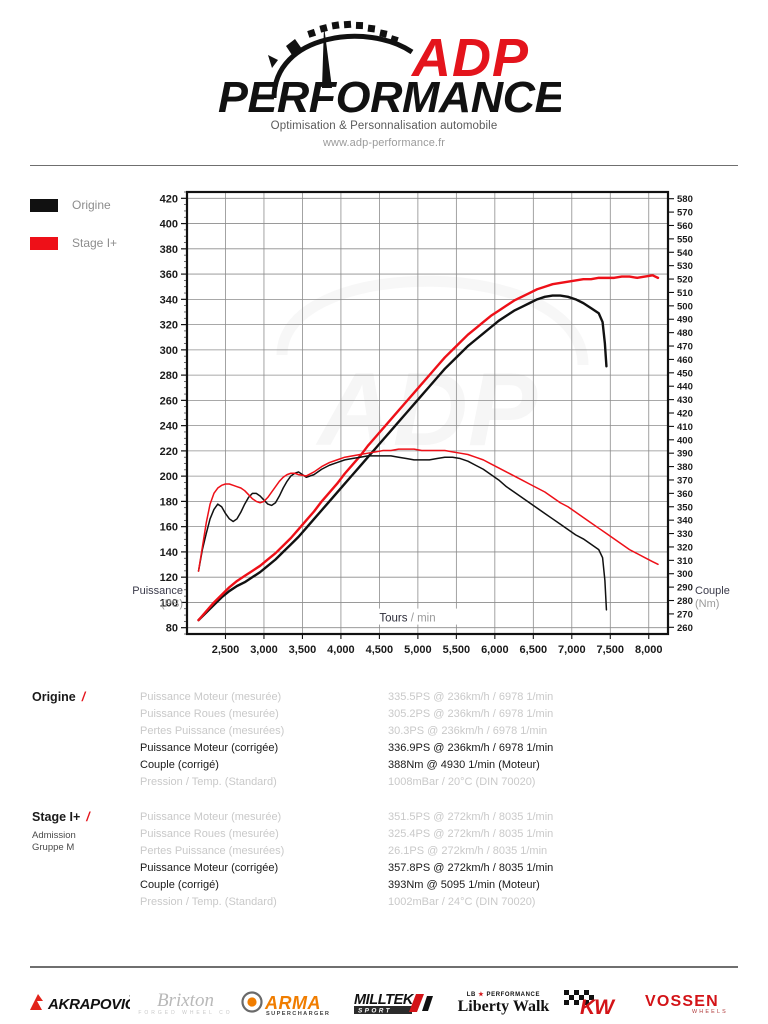 This screenshot has height=1024, width=768. I want to click on y-axis-left-tick-label: 360, so click(169, 275).